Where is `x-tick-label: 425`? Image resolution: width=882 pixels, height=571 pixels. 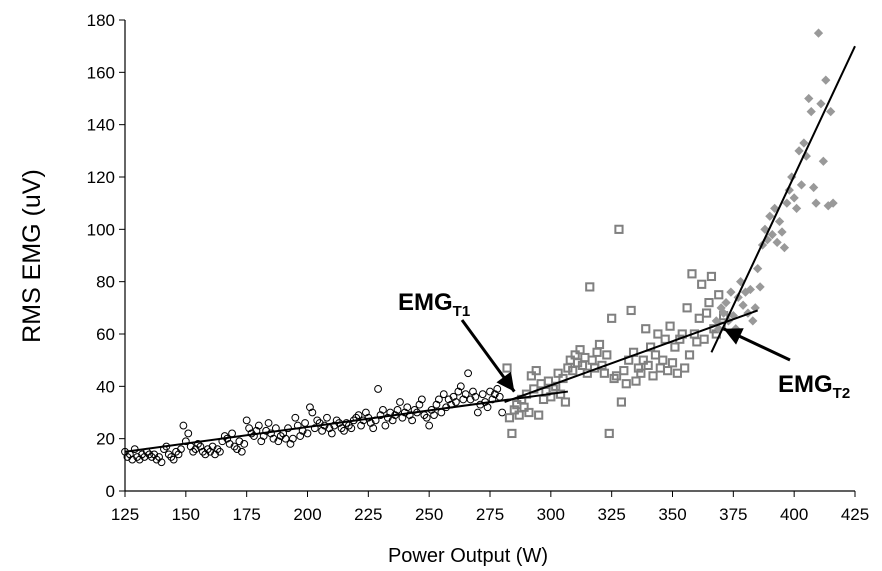 x-tick-label: 425 is located at coordinates (855, 514).